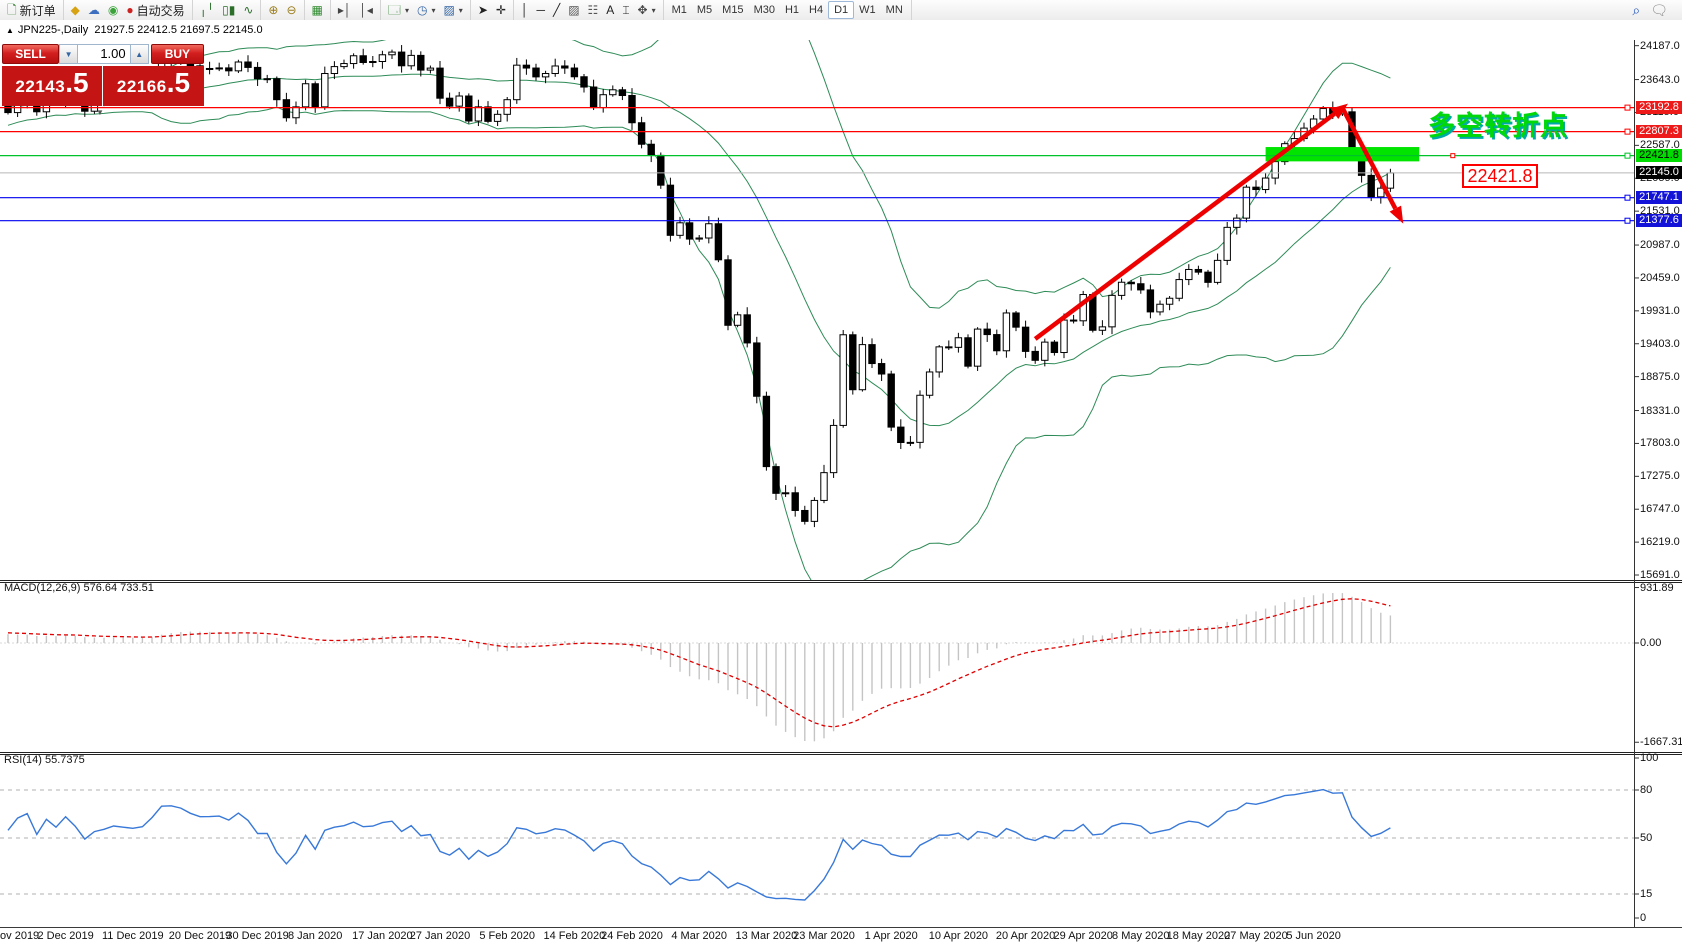 The height and width of the screenshot is (943, 1682). What do you see at coordinates (20, 936) in the screenshot?
I see `time-axis-label: 22 Nov 2019` at bounding box center [20, 936].